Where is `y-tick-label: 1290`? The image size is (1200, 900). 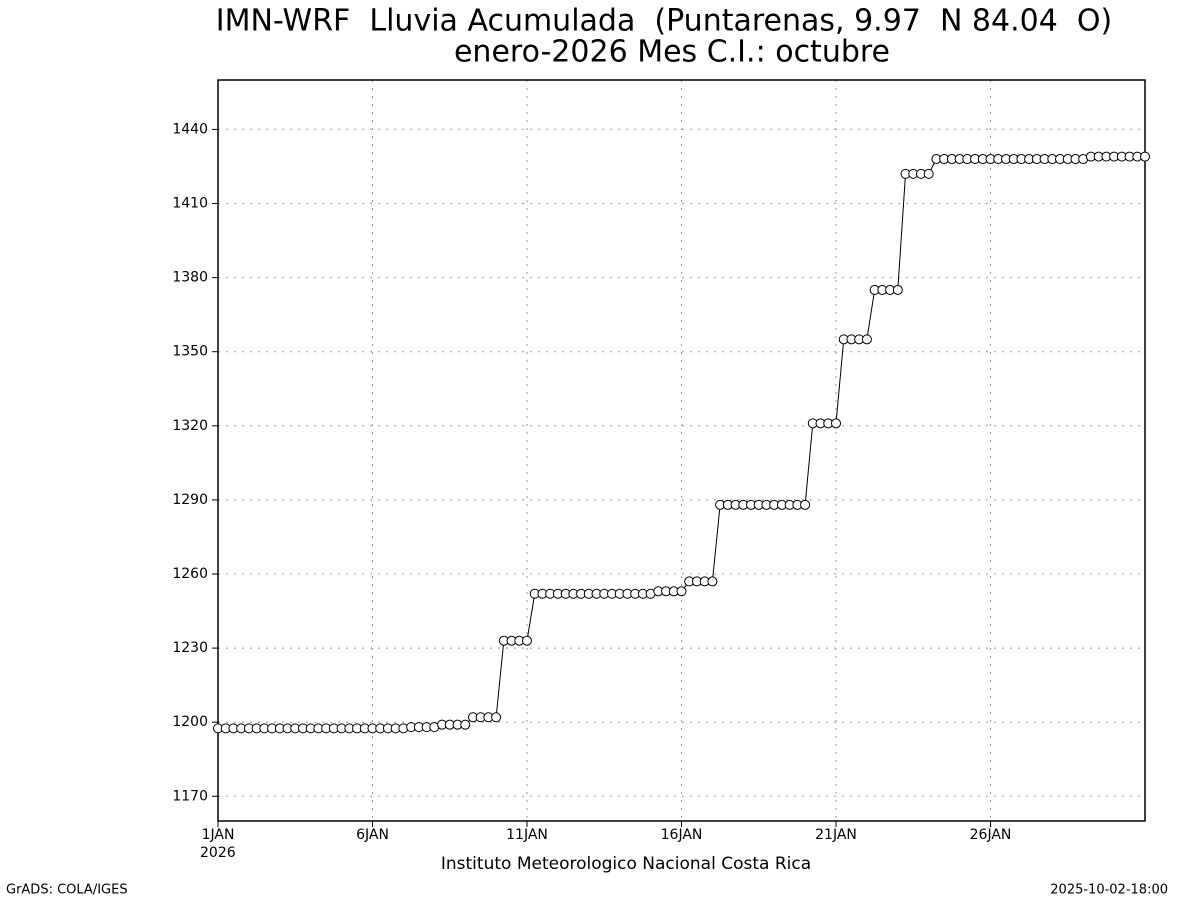
y-tick-label: 1290 is located at coordinates (190, 500).